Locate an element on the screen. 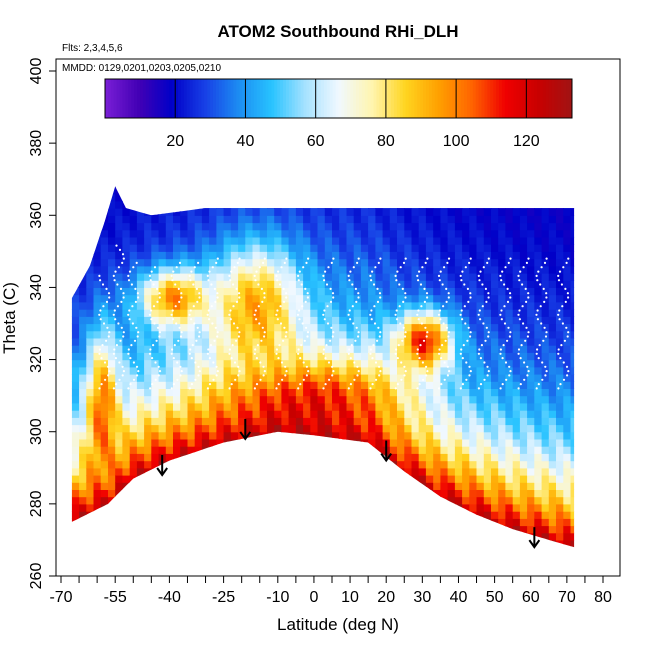  colorbar-tick-label: 20 is located at coordinates (175, 141).